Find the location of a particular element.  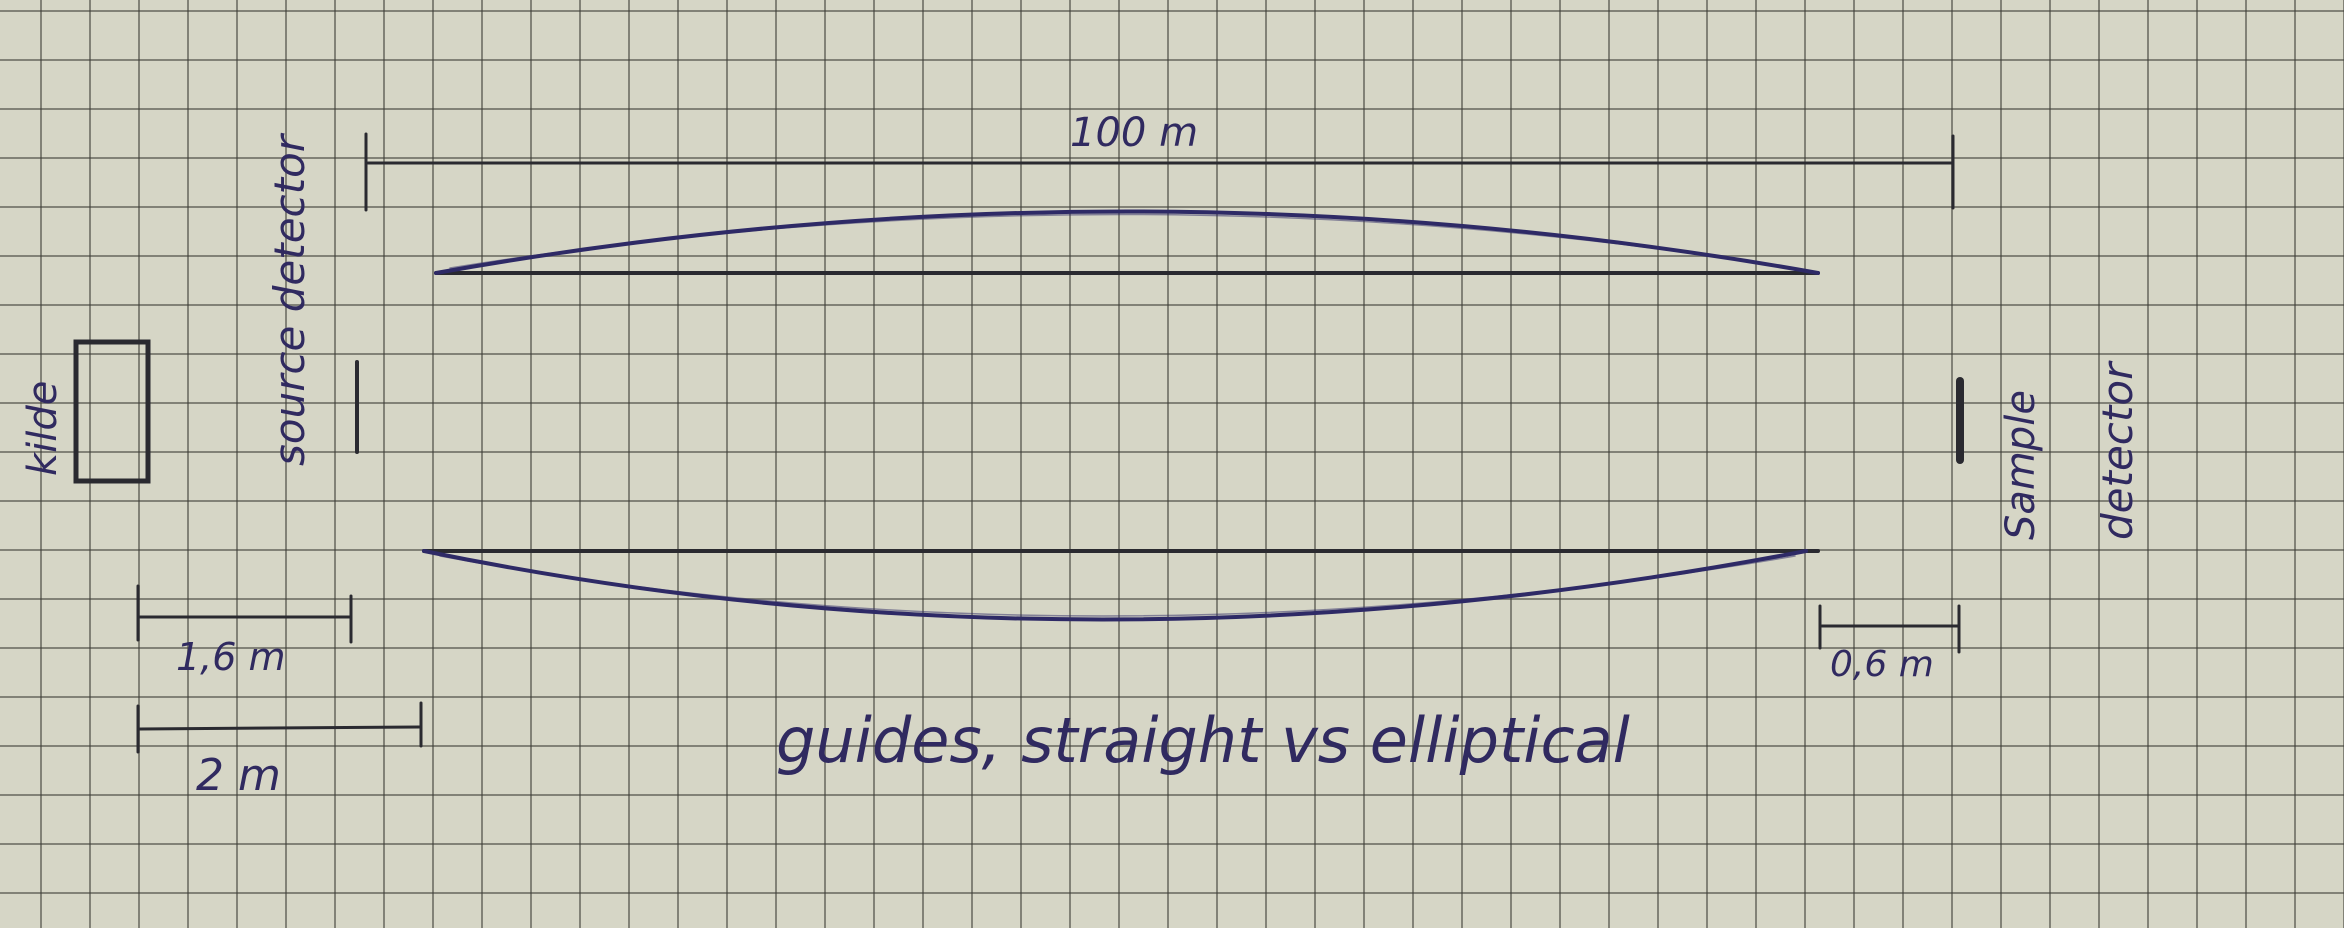

source-detector-label: source detector is located at coordinates (289, 299).